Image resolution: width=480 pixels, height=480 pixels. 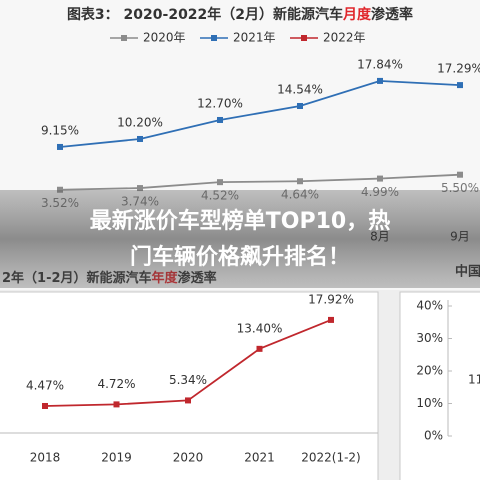 I want to click on right-panel, so click(x=439, y=385).